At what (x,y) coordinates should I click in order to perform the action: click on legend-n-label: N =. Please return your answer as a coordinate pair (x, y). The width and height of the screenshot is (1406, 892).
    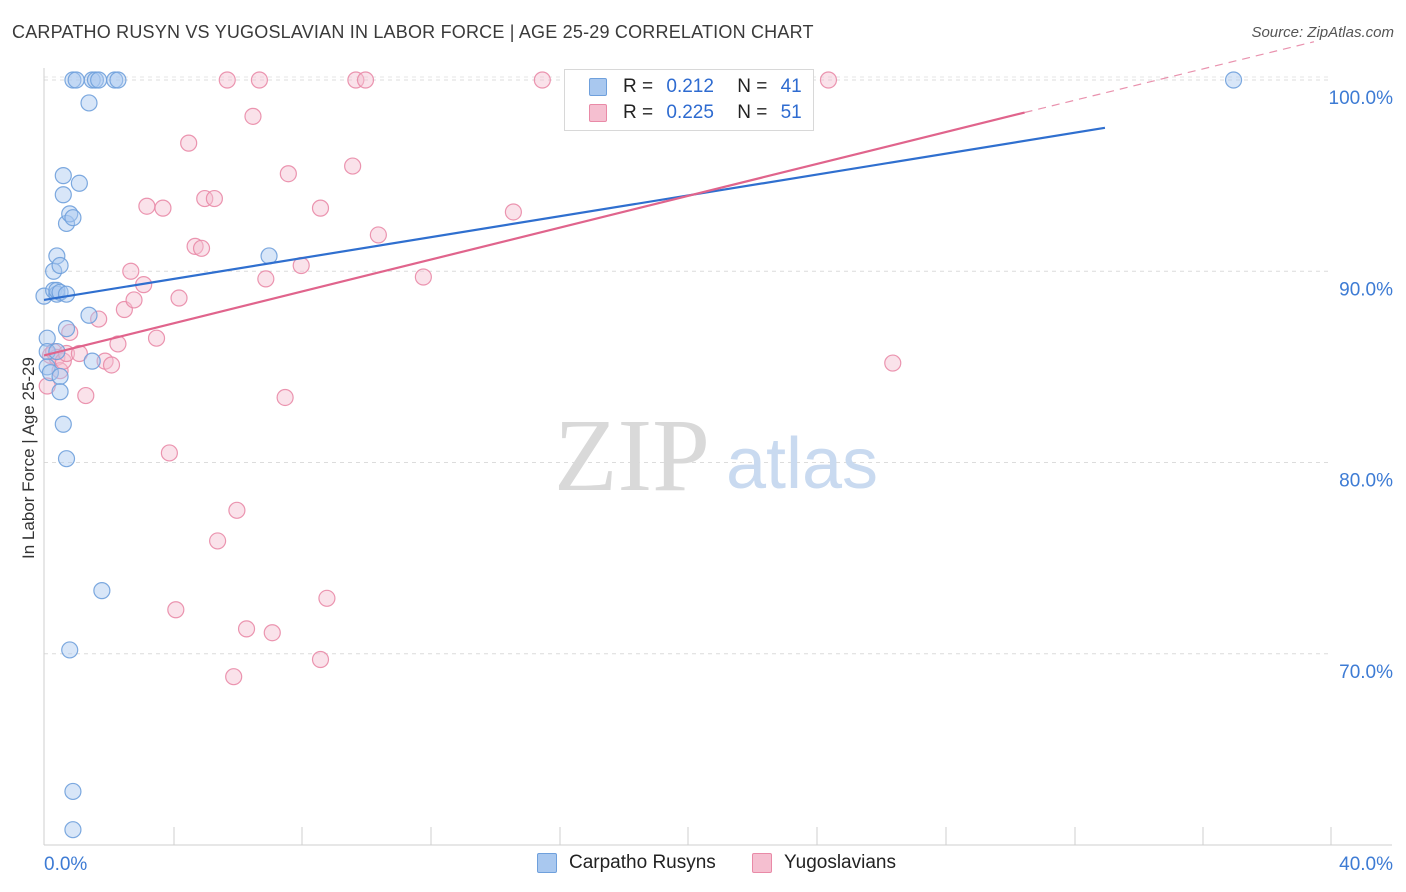
    Looking at the image, I should click on (752, 112).